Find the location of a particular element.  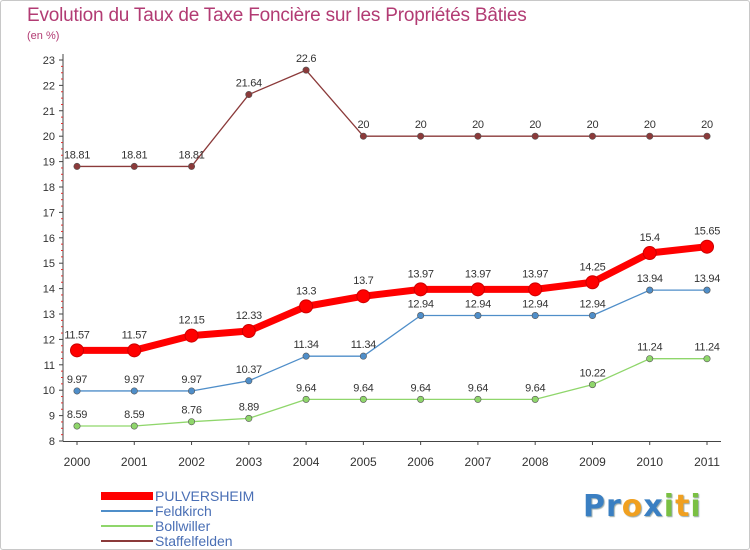

legend-label: Staffelfelden is located at coordinates (194, 541).